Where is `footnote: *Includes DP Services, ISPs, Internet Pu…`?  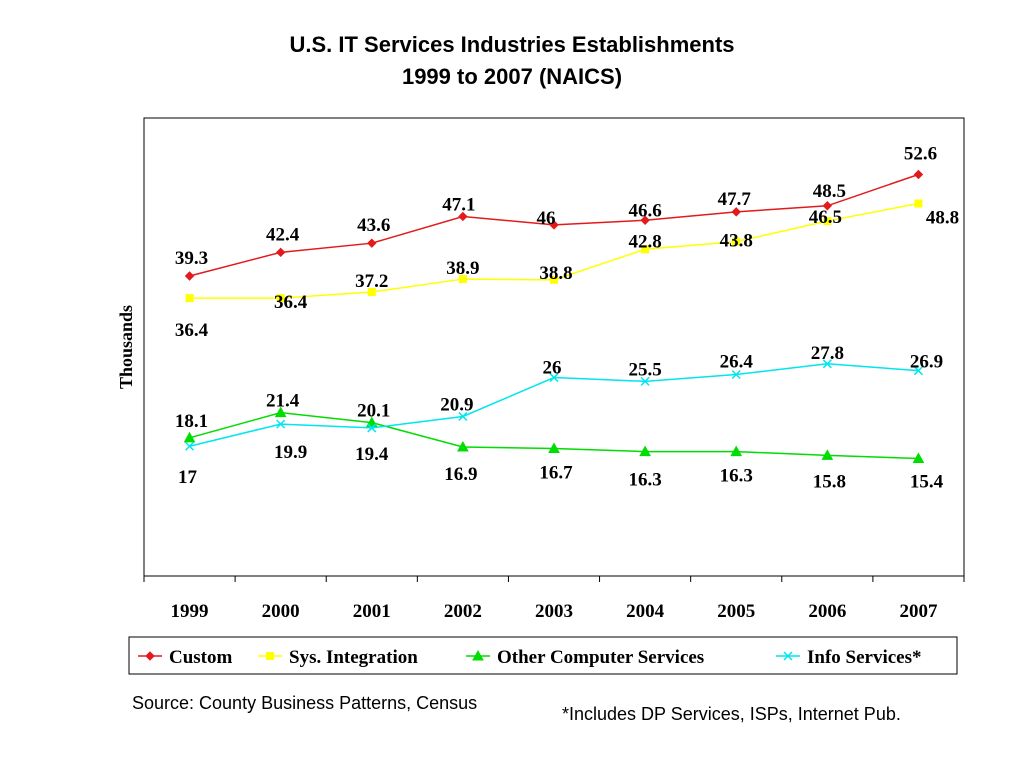
footnote: *Includes DP Services, ISPs, Internet Pu… is located at coordinates (731, 714).